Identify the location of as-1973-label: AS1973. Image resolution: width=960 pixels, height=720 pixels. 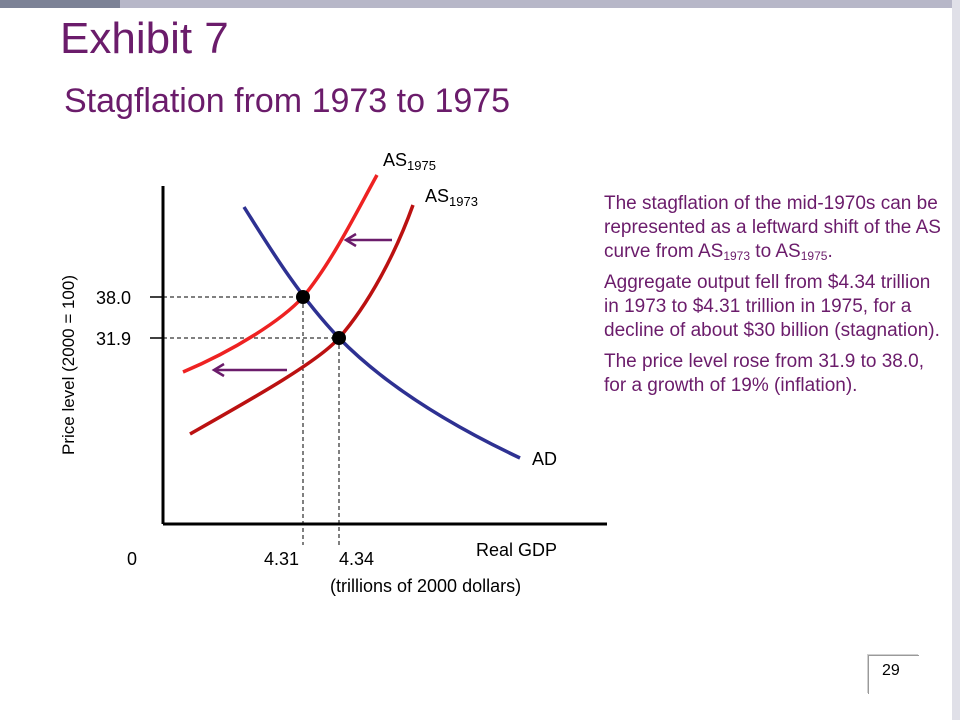
(451, 197).